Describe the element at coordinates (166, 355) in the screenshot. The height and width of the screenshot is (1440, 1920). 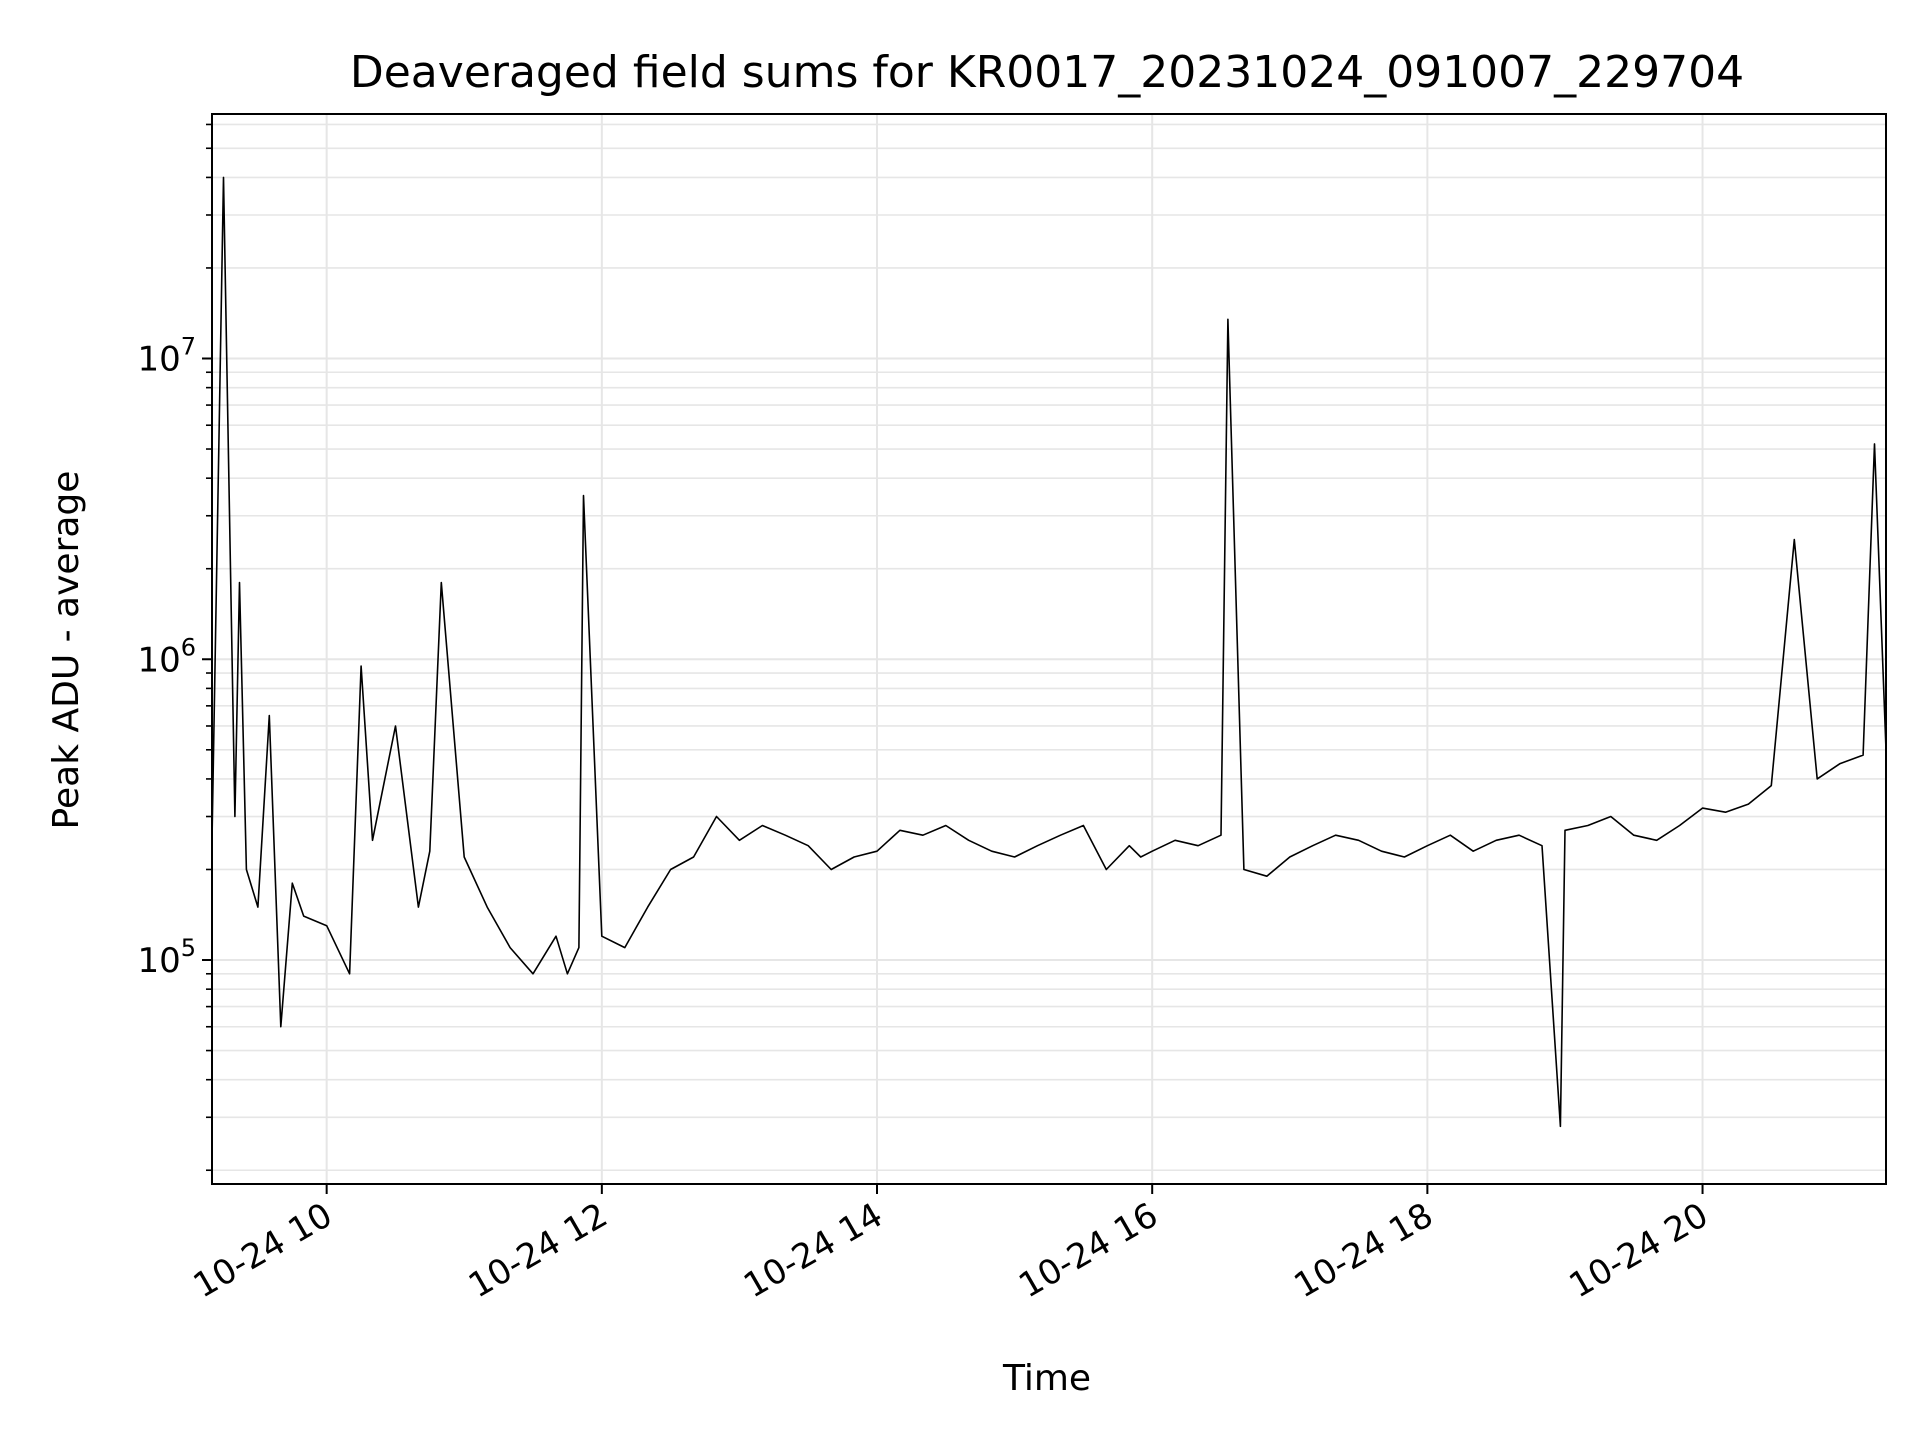
I see `y-tick-label: 10⁷` at that location.